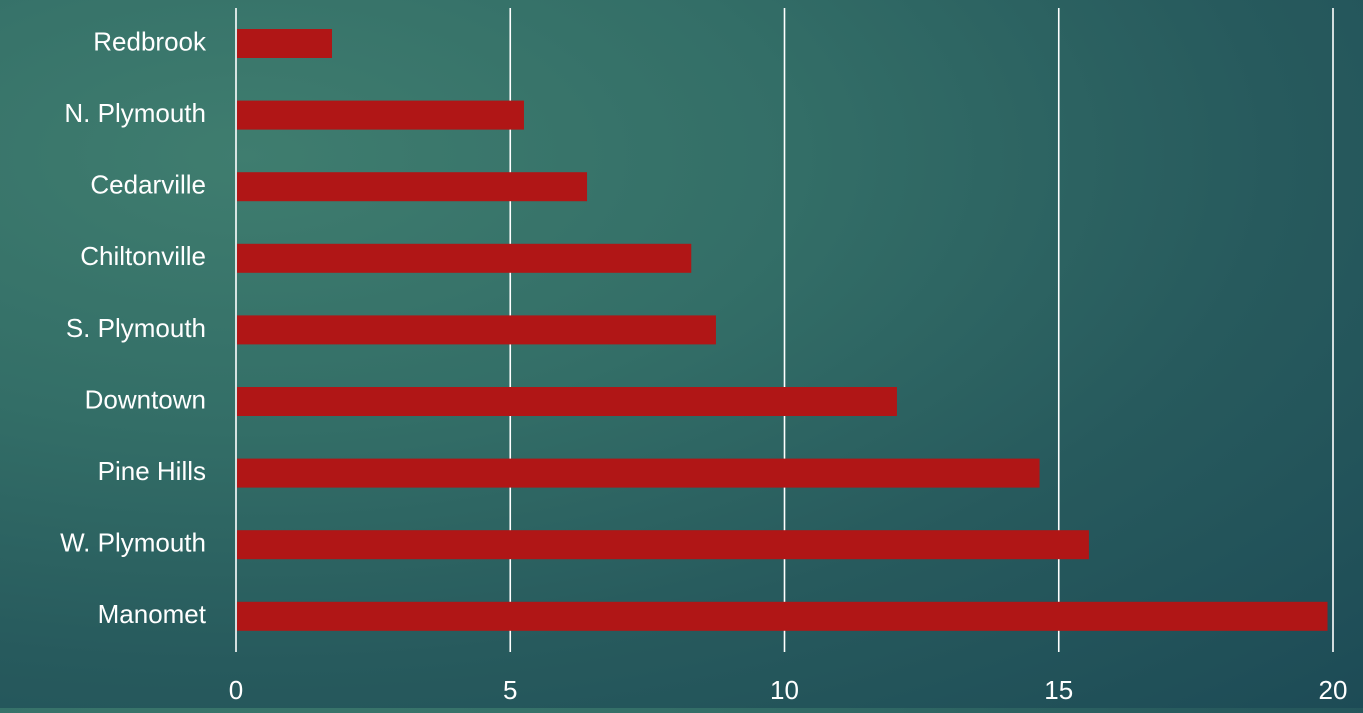  Describe the element at coordinates (284, 43) in the screenshot. I see `bar-redbrook` at that location.